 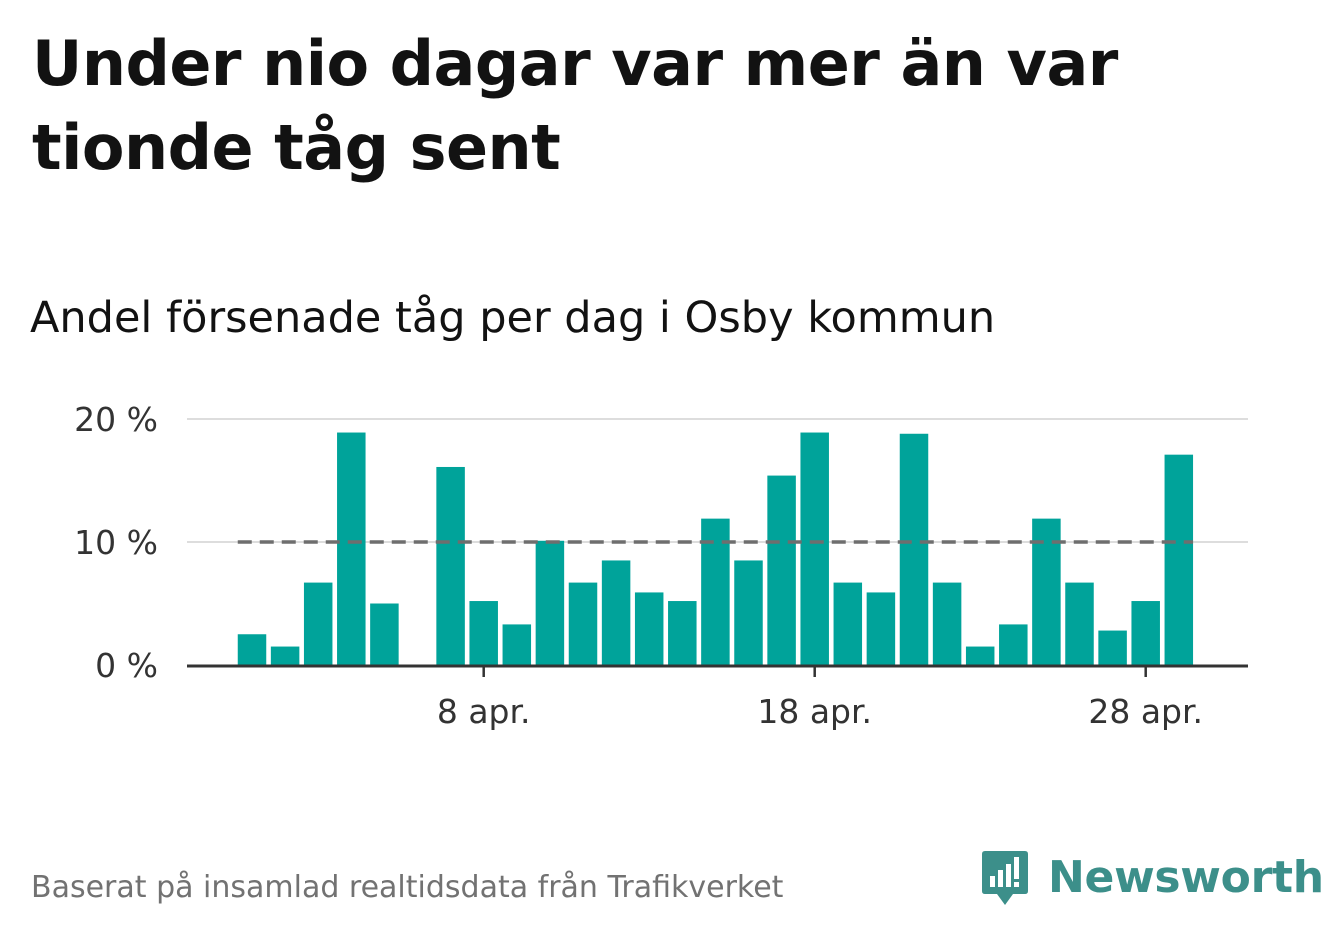 I want to click on brand: Newsworthy, so click(x=1151, y=878).